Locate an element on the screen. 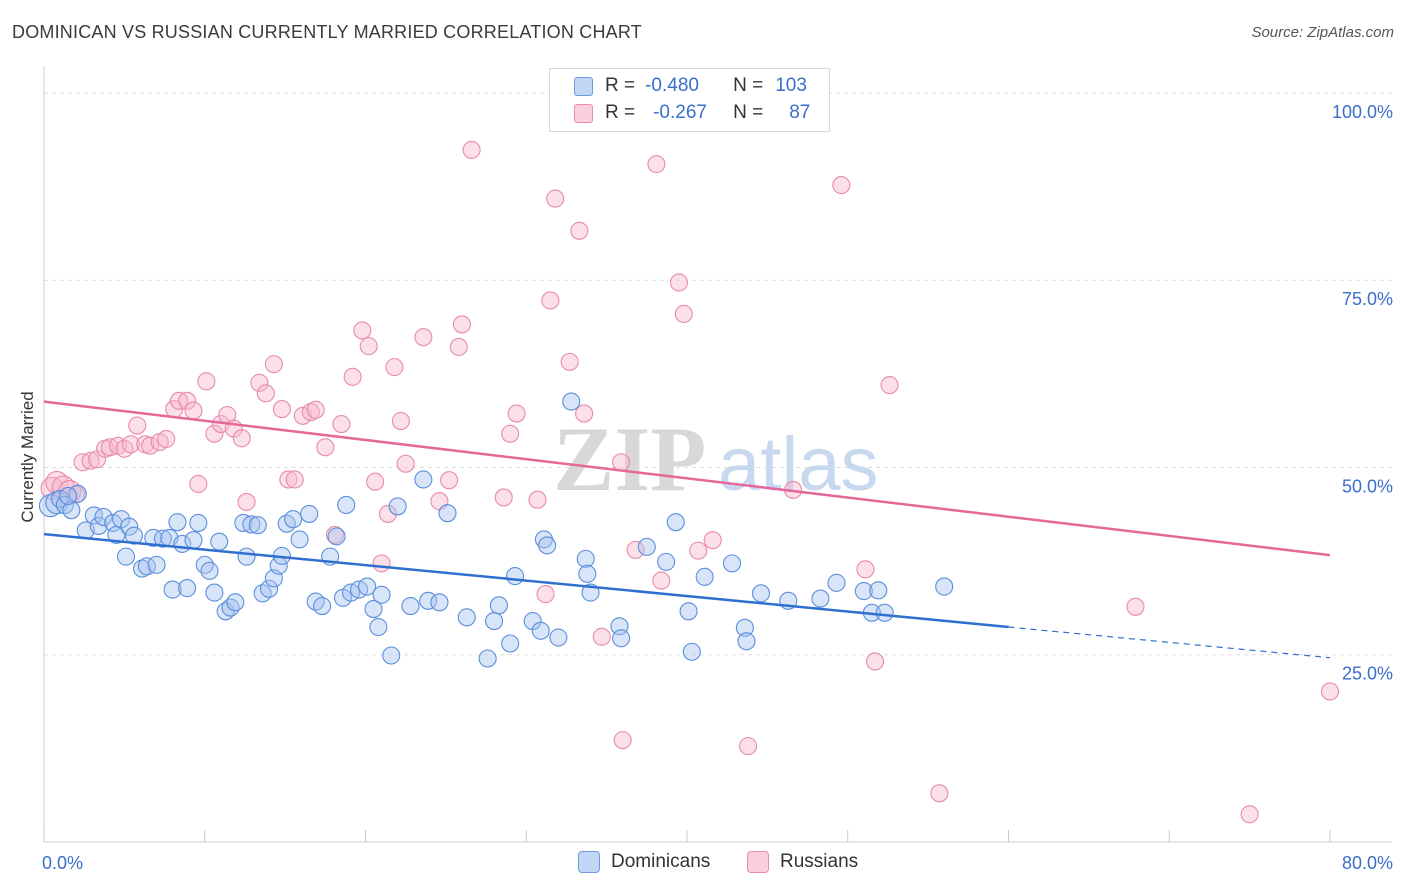 The height and width of the screenshot is (892, 1406). bottom-legend-dominicans: Dominicans is located at coordinates (644, 862).